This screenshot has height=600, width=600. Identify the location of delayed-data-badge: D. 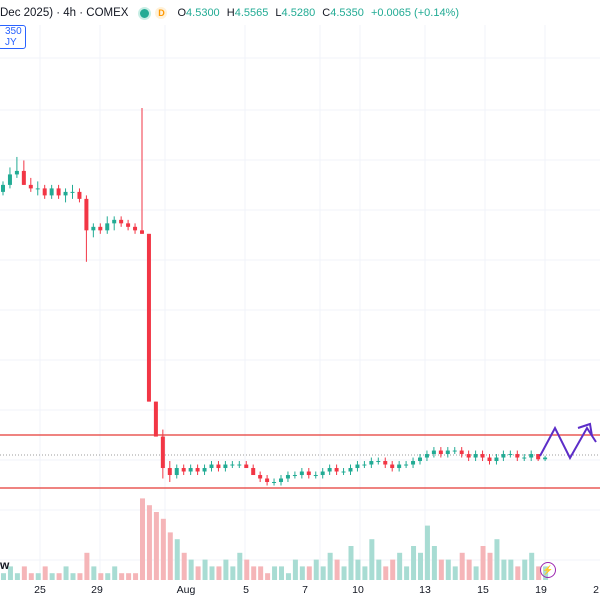
(161, 13).